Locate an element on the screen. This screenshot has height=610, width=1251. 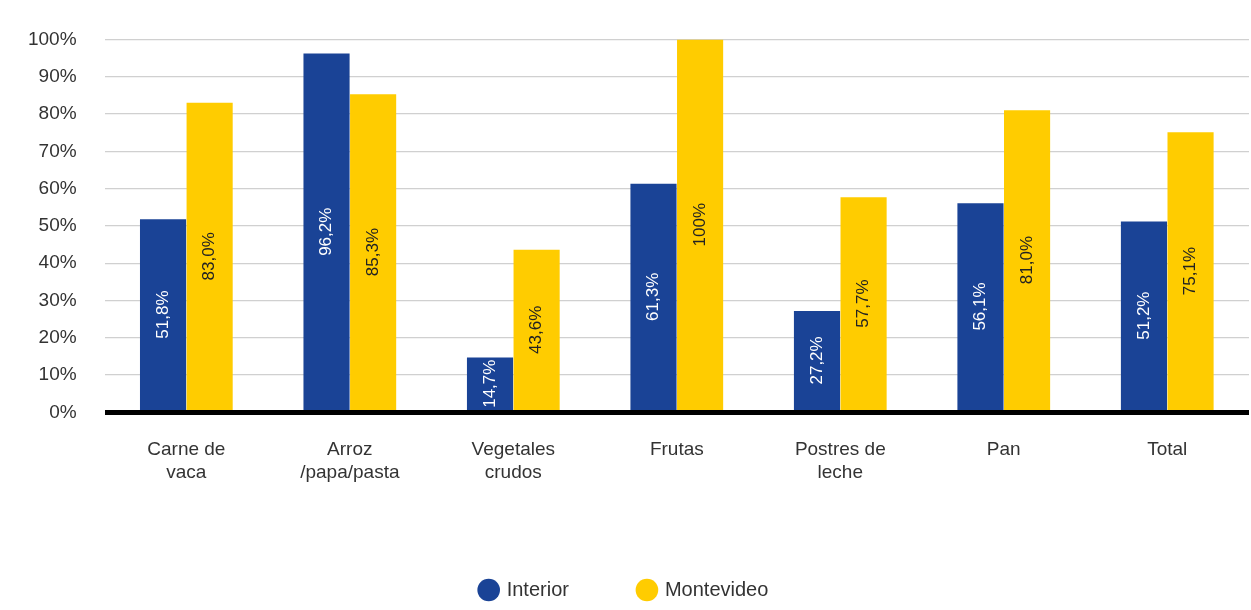
y-tick-label: 0% is located at coordinates (63, 411).